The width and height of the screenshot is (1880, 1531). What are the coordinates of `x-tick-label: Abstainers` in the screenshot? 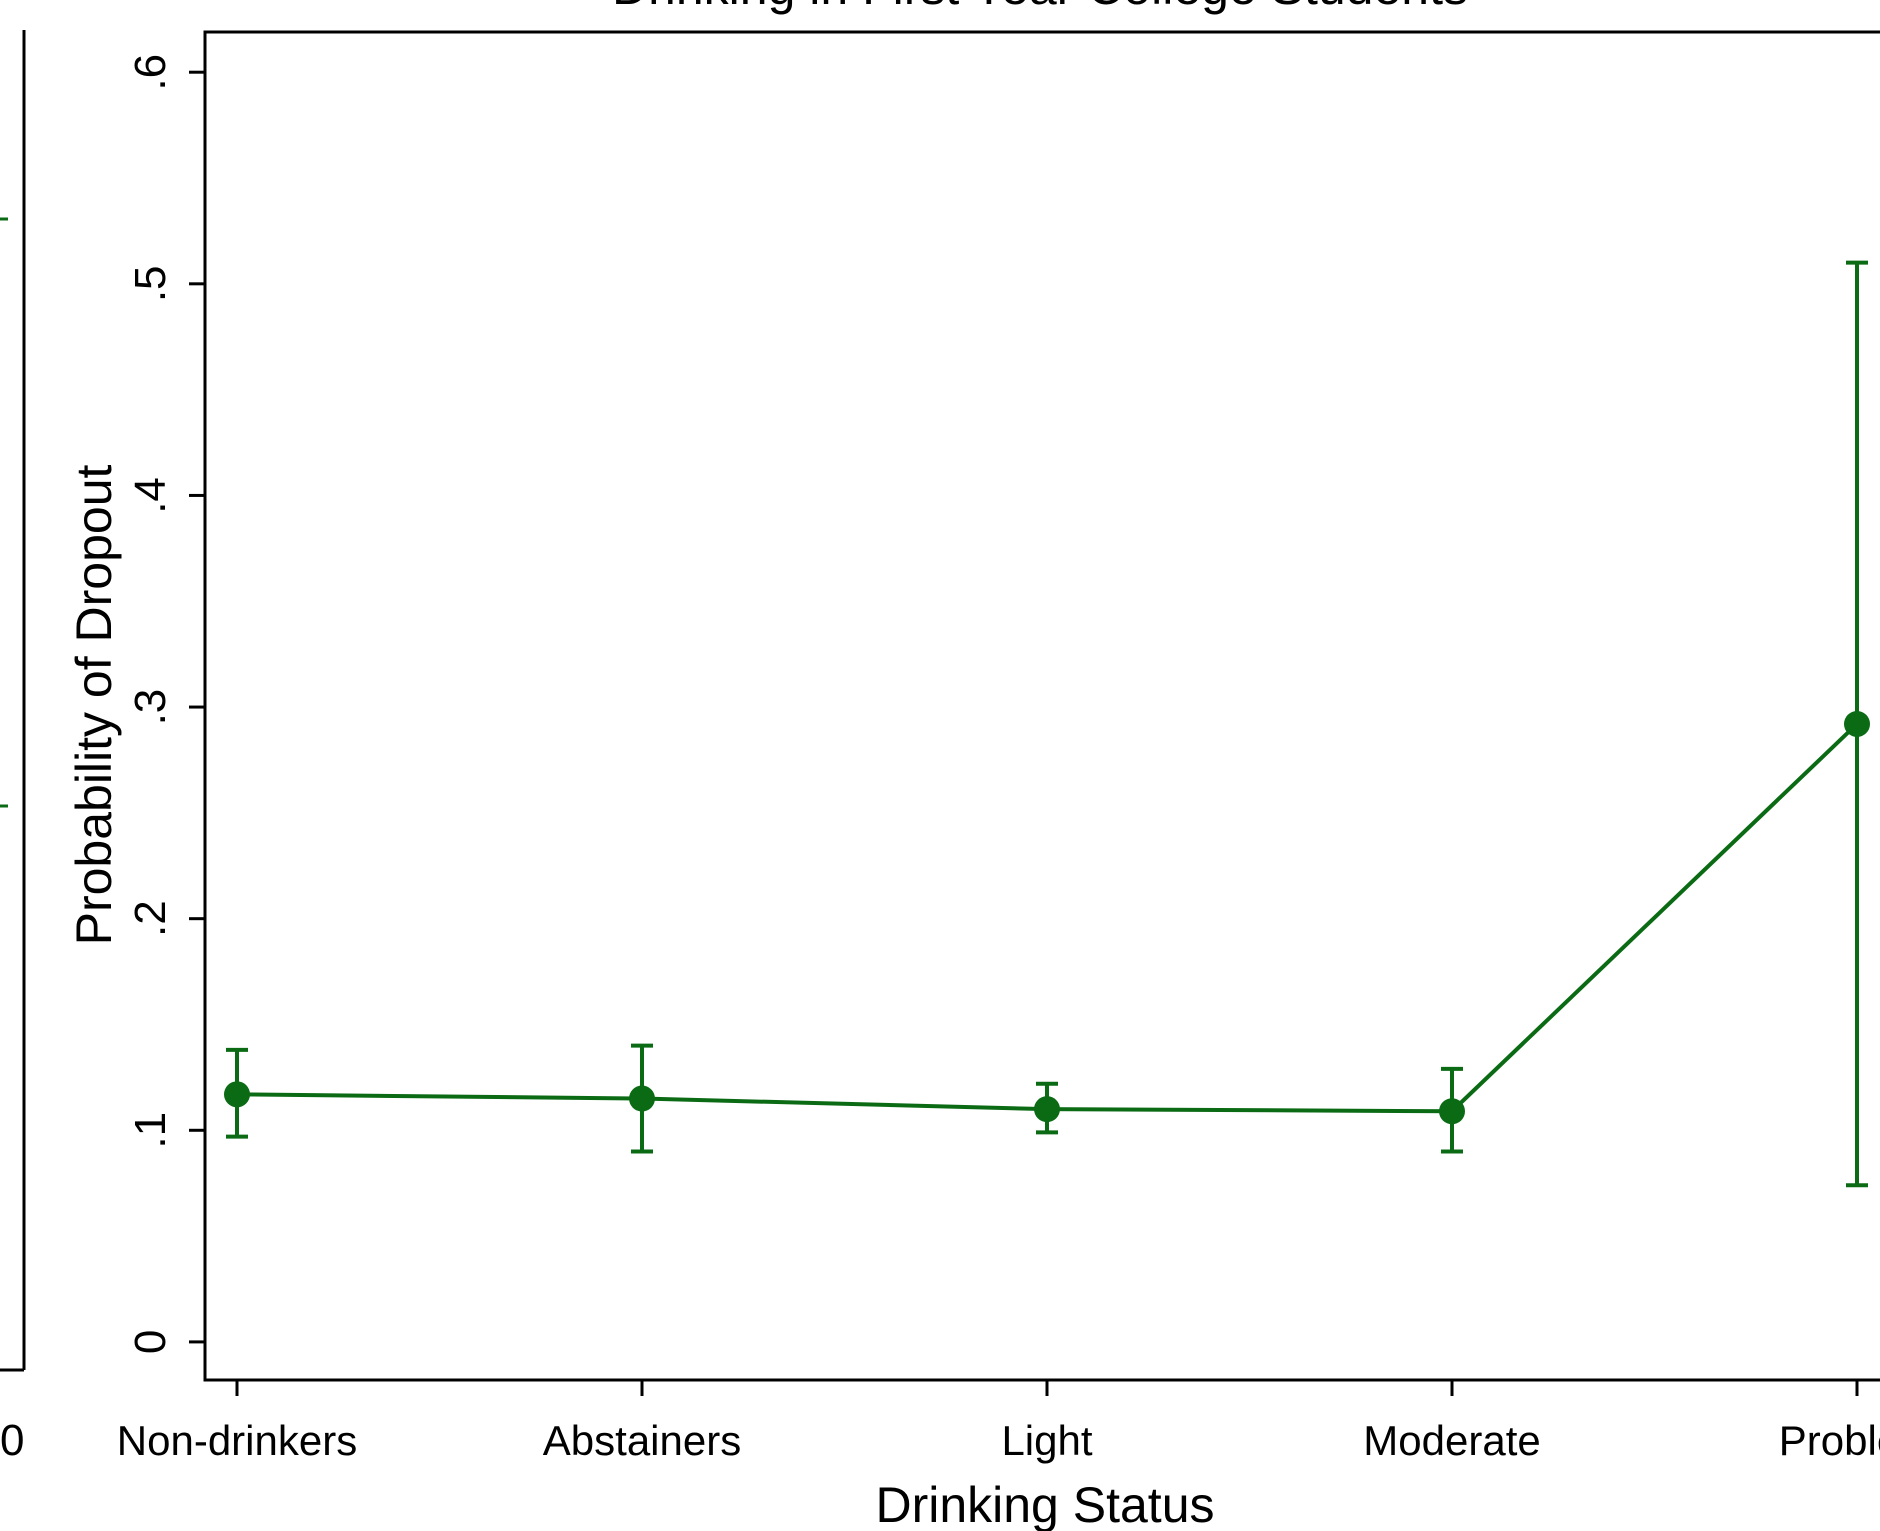 It's located at (642, 1440).